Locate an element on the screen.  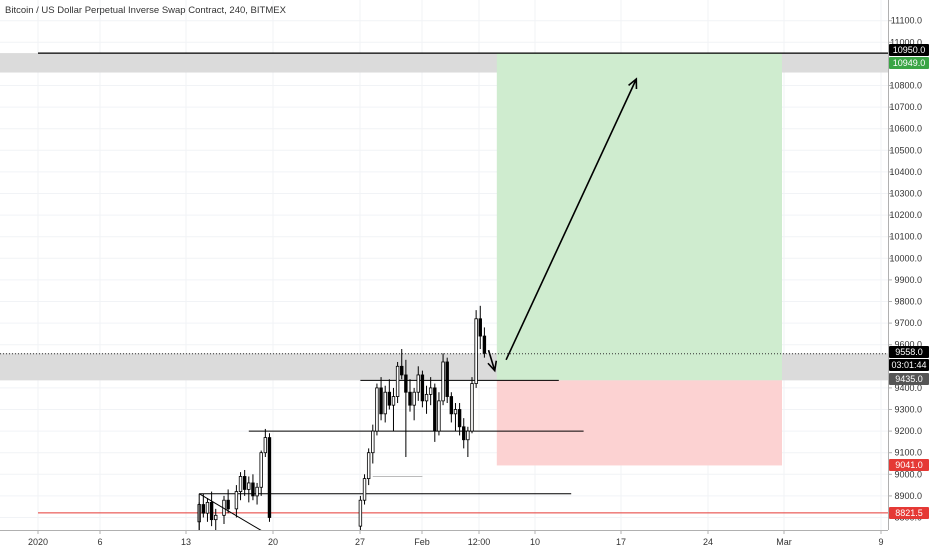
price-tick-label: 9700.0 is located at coordinates (908, 323).